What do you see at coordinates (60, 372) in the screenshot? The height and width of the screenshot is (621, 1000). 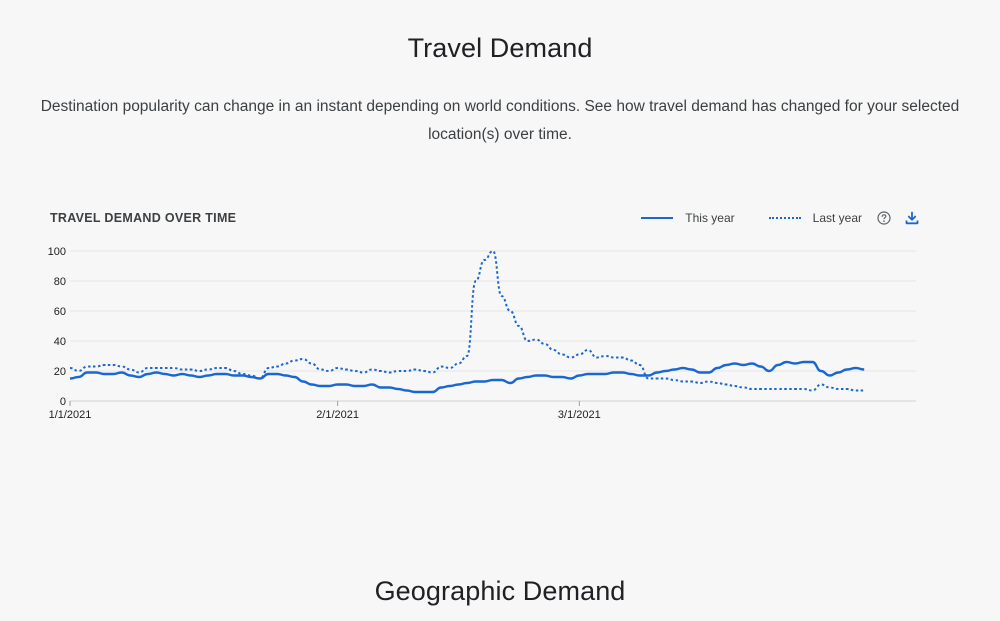 I see `y-tick-label: 20` at bounding box center [60, 372].